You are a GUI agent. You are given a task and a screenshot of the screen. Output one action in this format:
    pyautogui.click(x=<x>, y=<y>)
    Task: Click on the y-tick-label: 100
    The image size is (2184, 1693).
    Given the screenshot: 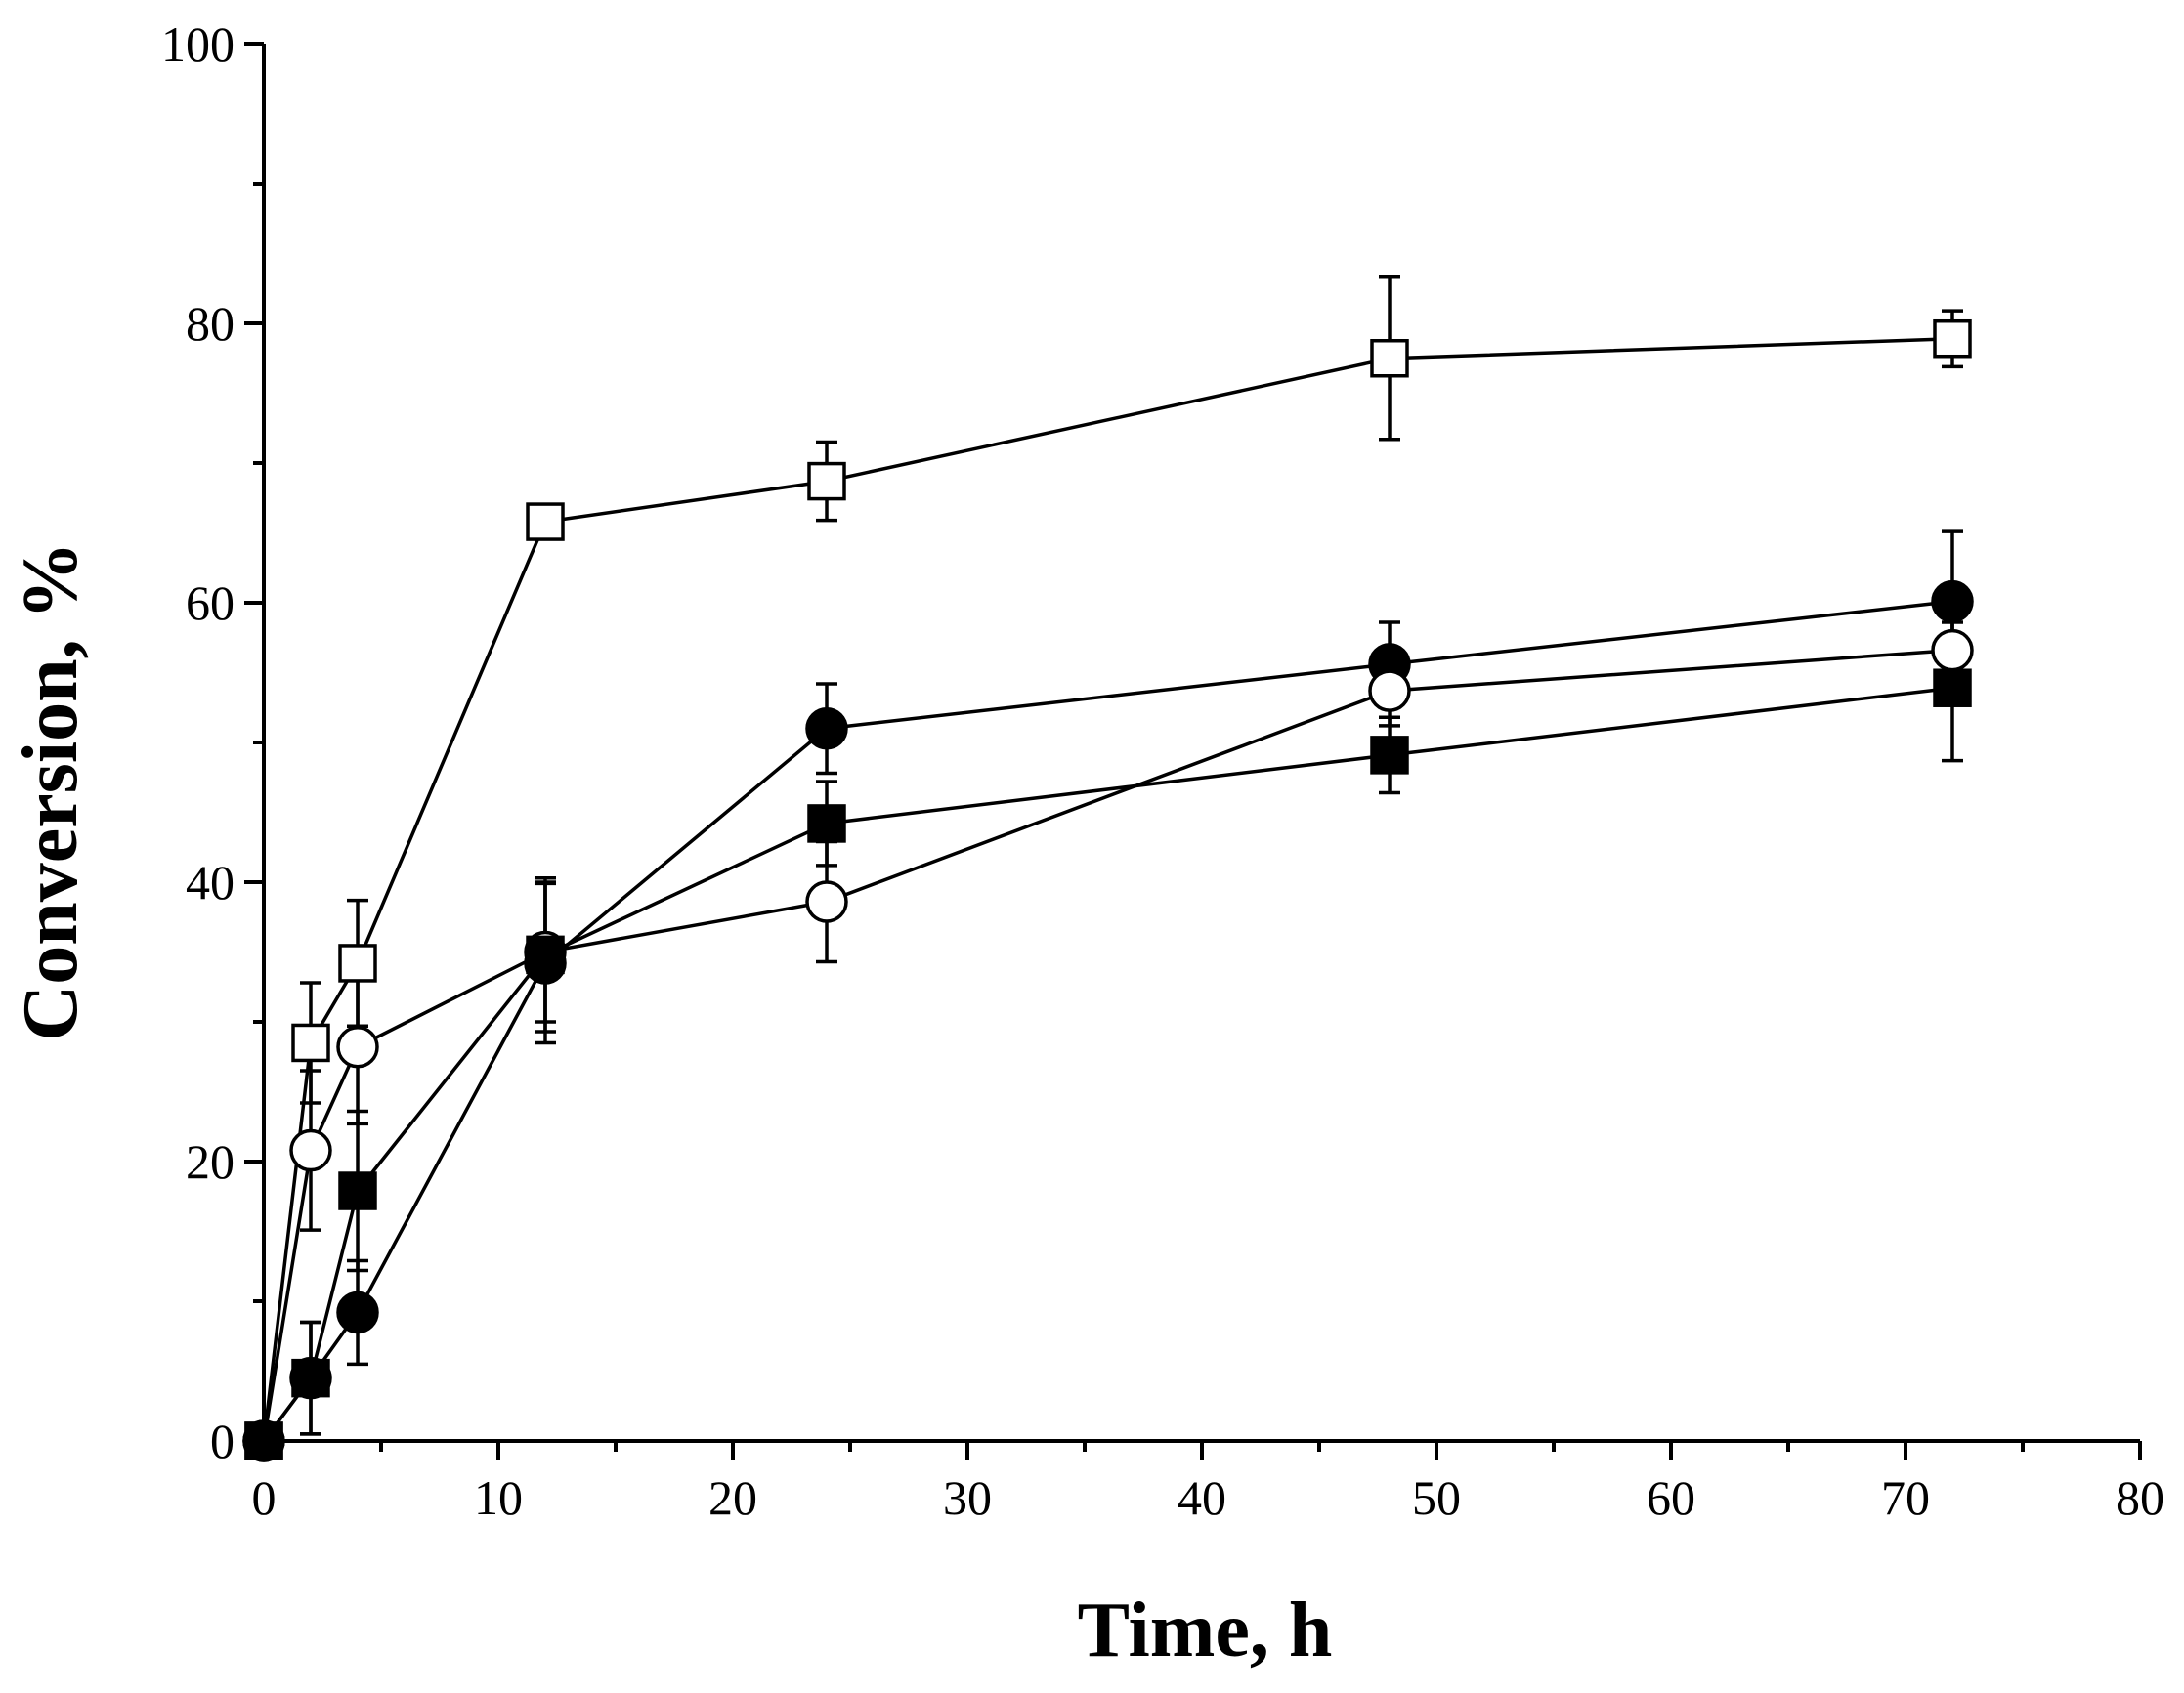 What is the action you would take?
    pyautogui.click(x=198, y=44)
    